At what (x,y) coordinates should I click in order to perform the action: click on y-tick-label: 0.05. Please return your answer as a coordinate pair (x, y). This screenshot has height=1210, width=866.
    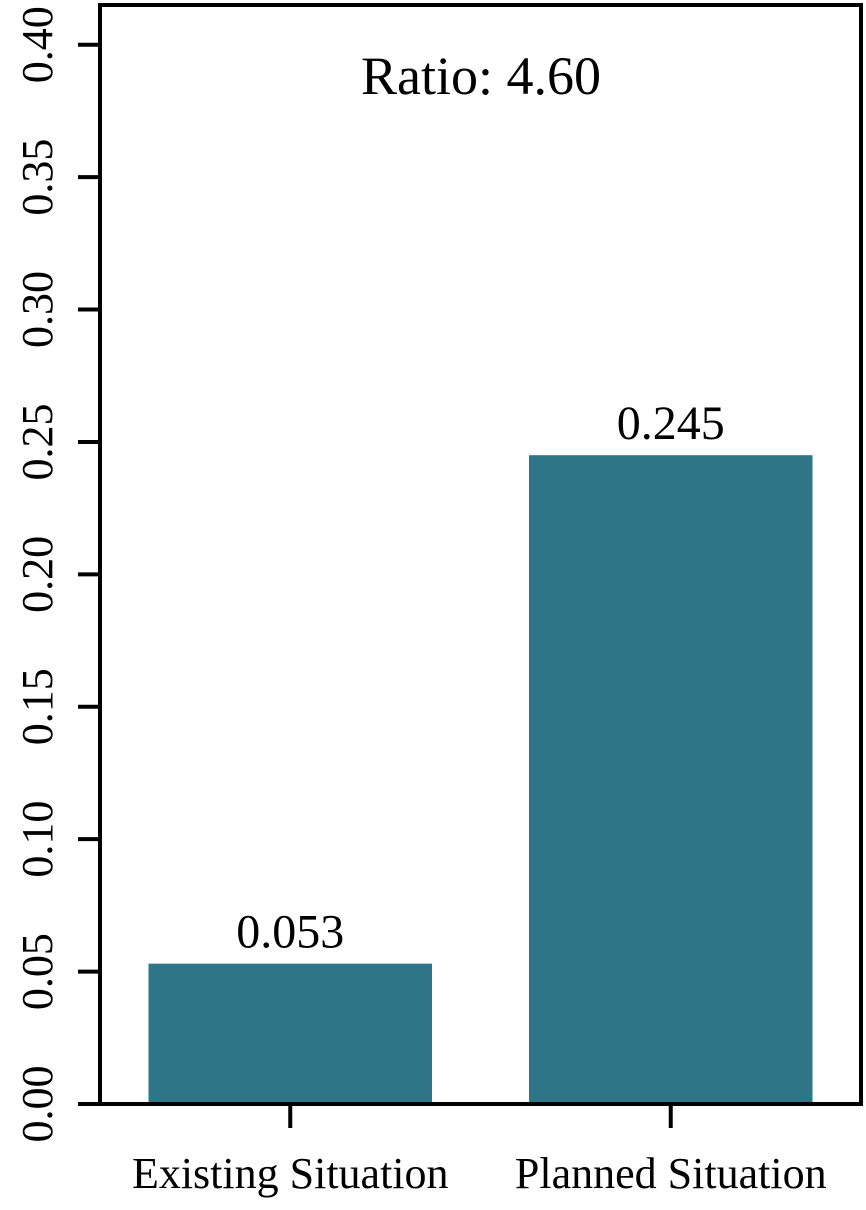
    Looking at the image, I should click on (37, 971).